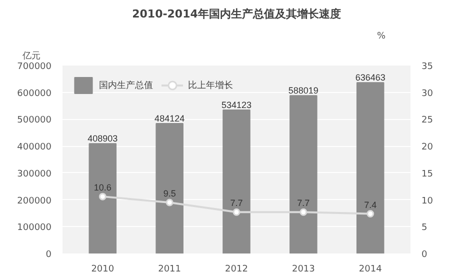 The width and height of the screenshot is (450, 274). I want to click on y-tick-label: 100000, so click(34, 228).